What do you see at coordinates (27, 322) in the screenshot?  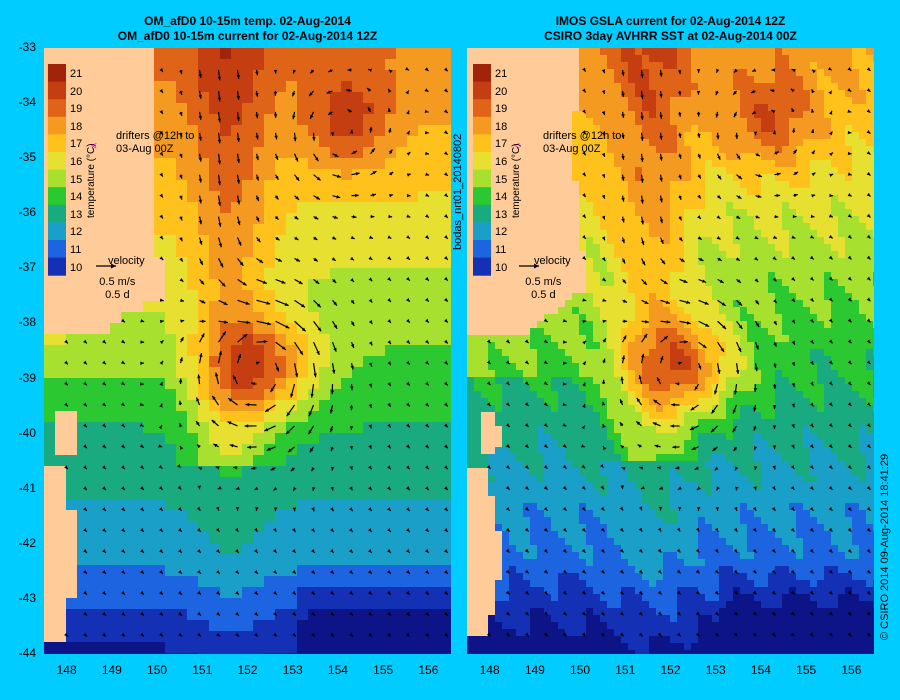 I see `y-tick-label: -38` at bounding box center [27, 322].